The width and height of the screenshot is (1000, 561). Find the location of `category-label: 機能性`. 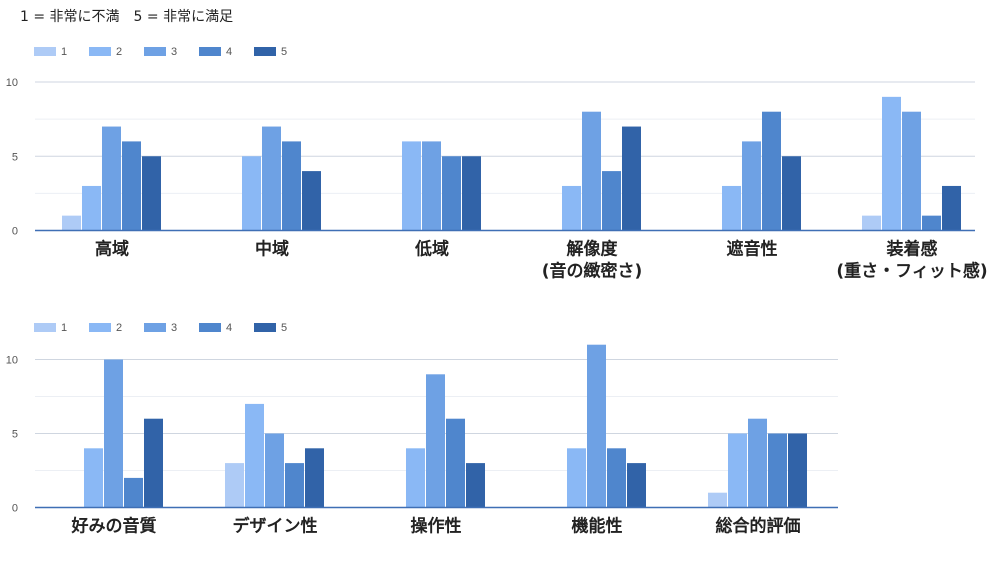

category-label: 機能性 is located at coordinates (597, 526).